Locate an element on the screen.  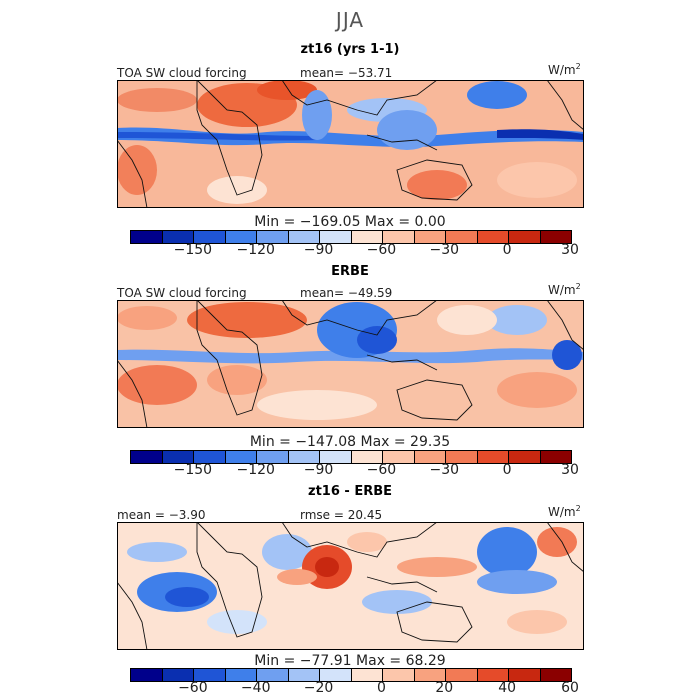
panel-2-minmax: Min = −147.08 Max = 29.35 is located at coordinates (350, 442).